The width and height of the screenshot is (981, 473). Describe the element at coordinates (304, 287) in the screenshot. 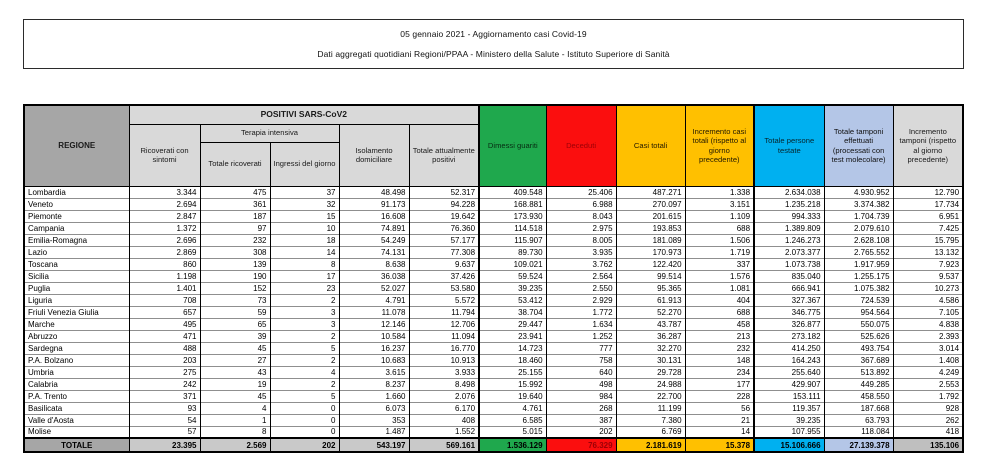

I see `value-cell: 23` at that location.